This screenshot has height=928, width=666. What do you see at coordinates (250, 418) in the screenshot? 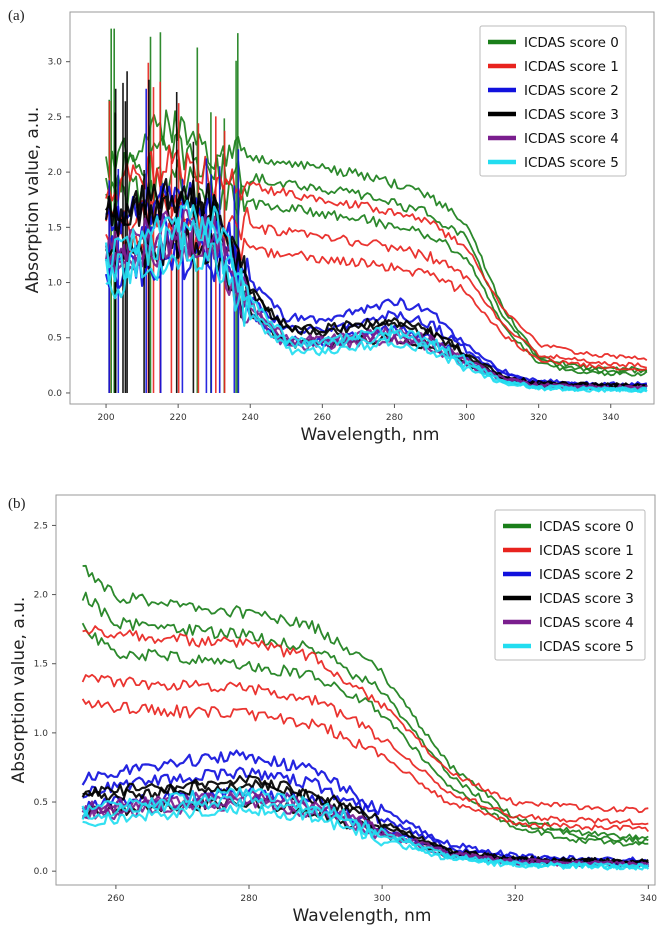
I see `x-tick-label: 240` at bounding box center [250, 418].